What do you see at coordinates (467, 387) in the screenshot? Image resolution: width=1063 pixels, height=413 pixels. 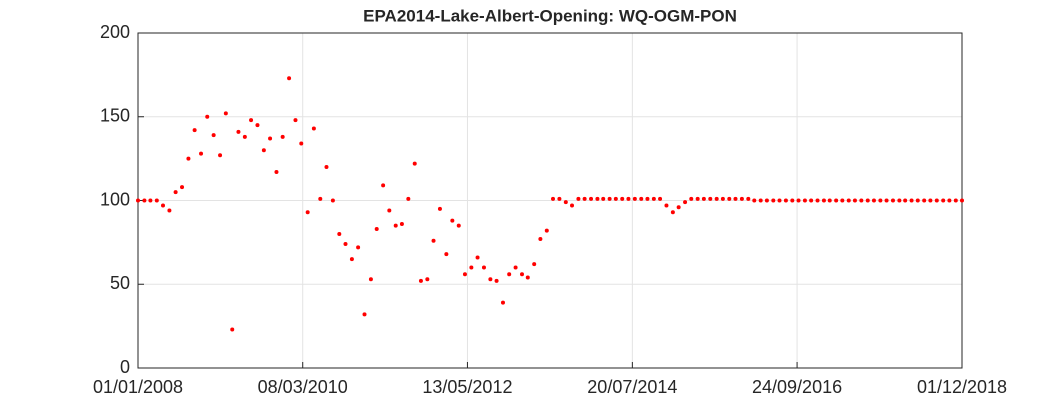 I see `x-tick-label: 13/05/2012` at bounding box center [467, 387].